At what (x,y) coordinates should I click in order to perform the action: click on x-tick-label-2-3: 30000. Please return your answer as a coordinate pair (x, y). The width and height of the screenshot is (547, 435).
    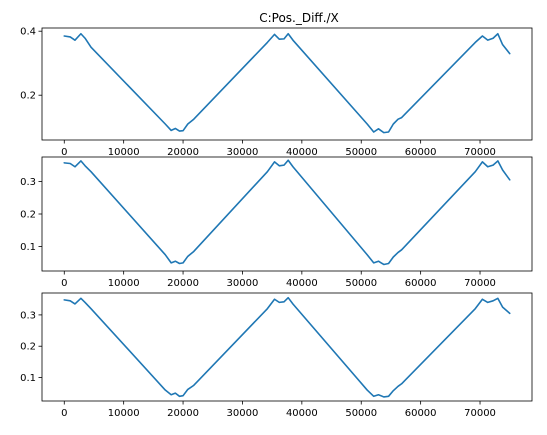
    Looking at the image, I should click on (243, 283).